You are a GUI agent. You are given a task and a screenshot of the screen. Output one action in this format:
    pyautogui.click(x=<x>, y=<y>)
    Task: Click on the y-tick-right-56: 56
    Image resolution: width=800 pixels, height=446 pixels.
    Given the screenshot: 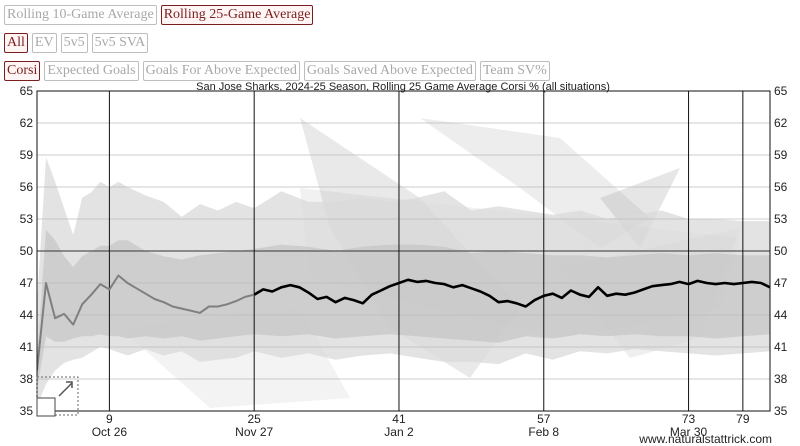 What is the action you would take?
    pyautogui.click(x=781, y=187)
    